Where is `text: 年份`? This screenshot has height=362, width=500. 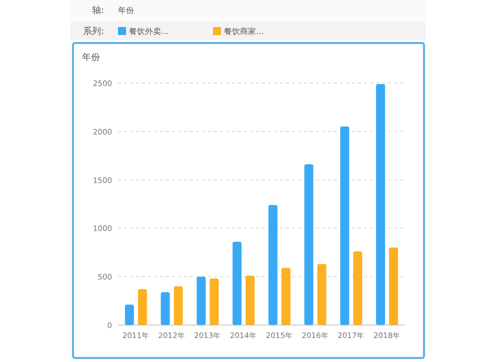 text: 年份 is located at coordinates (126, 10).